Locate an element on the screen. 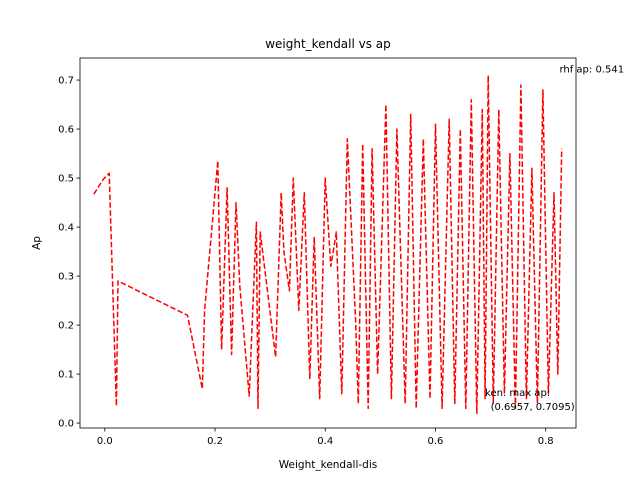 The height and width of the screenshot is (480, 640). chart-title: weight_kendall vs ap is located at coordinates (328, 44).